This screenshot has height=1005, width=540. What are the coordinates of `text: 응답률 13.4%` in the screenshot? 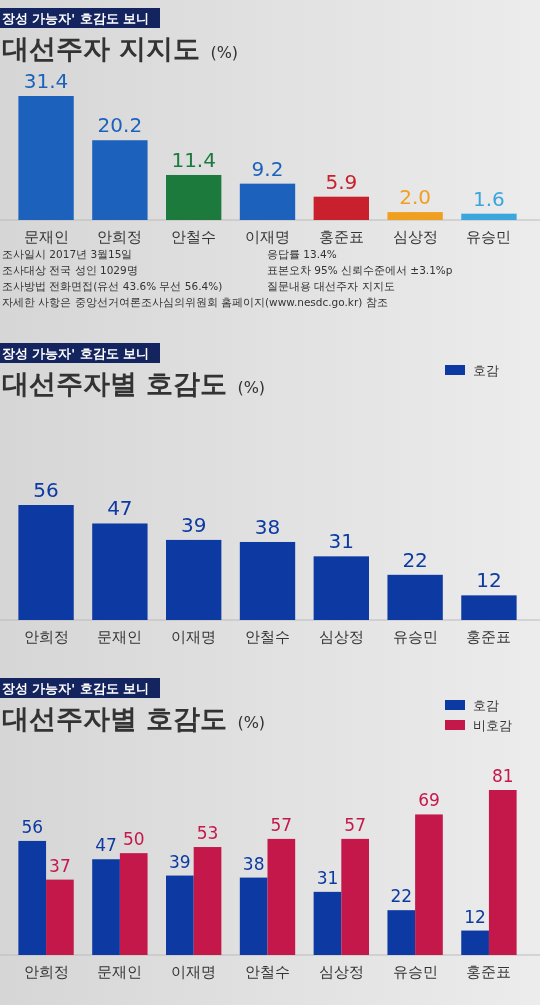 It's located at (302, 254).